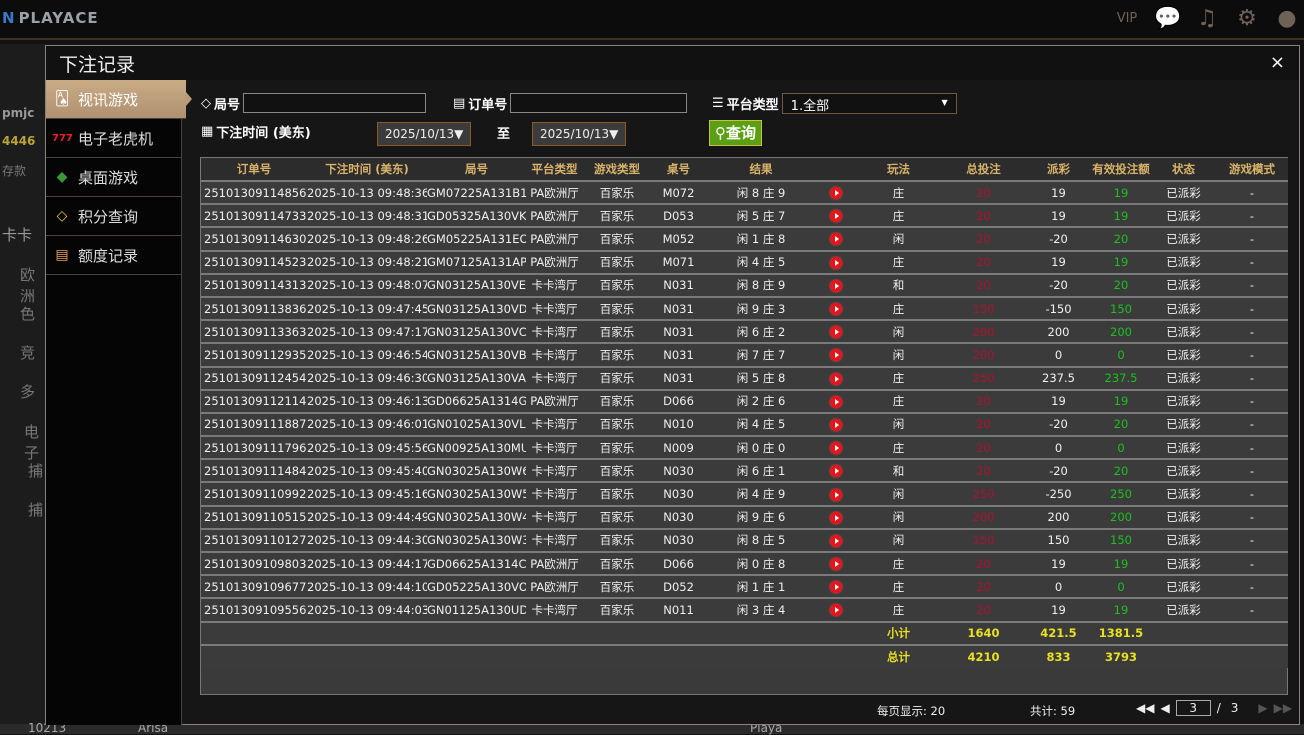  Describe the element at coordinates (761, 609) in the screenshot. I see `result-cell: 闲 3 庄 4` at that location.